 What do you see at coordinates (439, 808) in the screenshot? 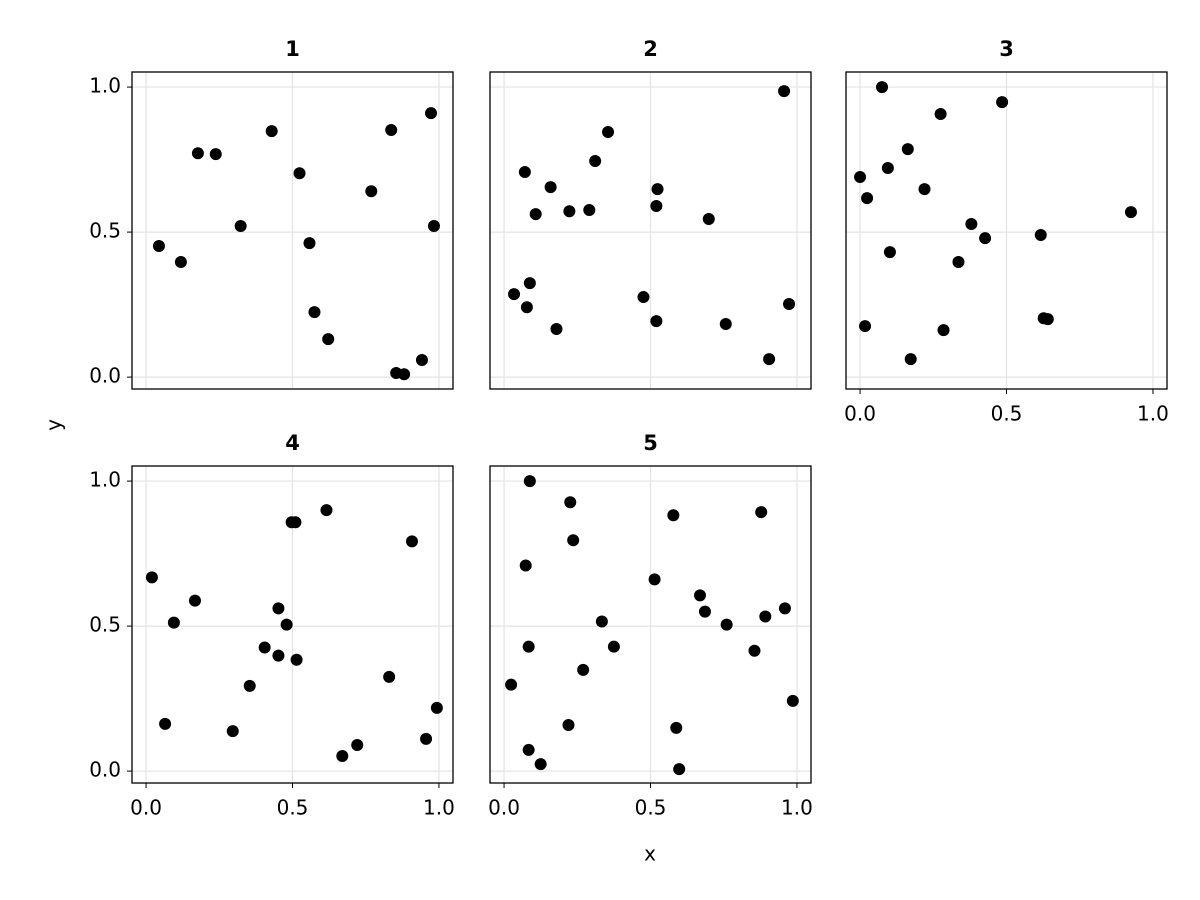
I see `x-tick-label: 1.0` at bounding box center [439, 808].